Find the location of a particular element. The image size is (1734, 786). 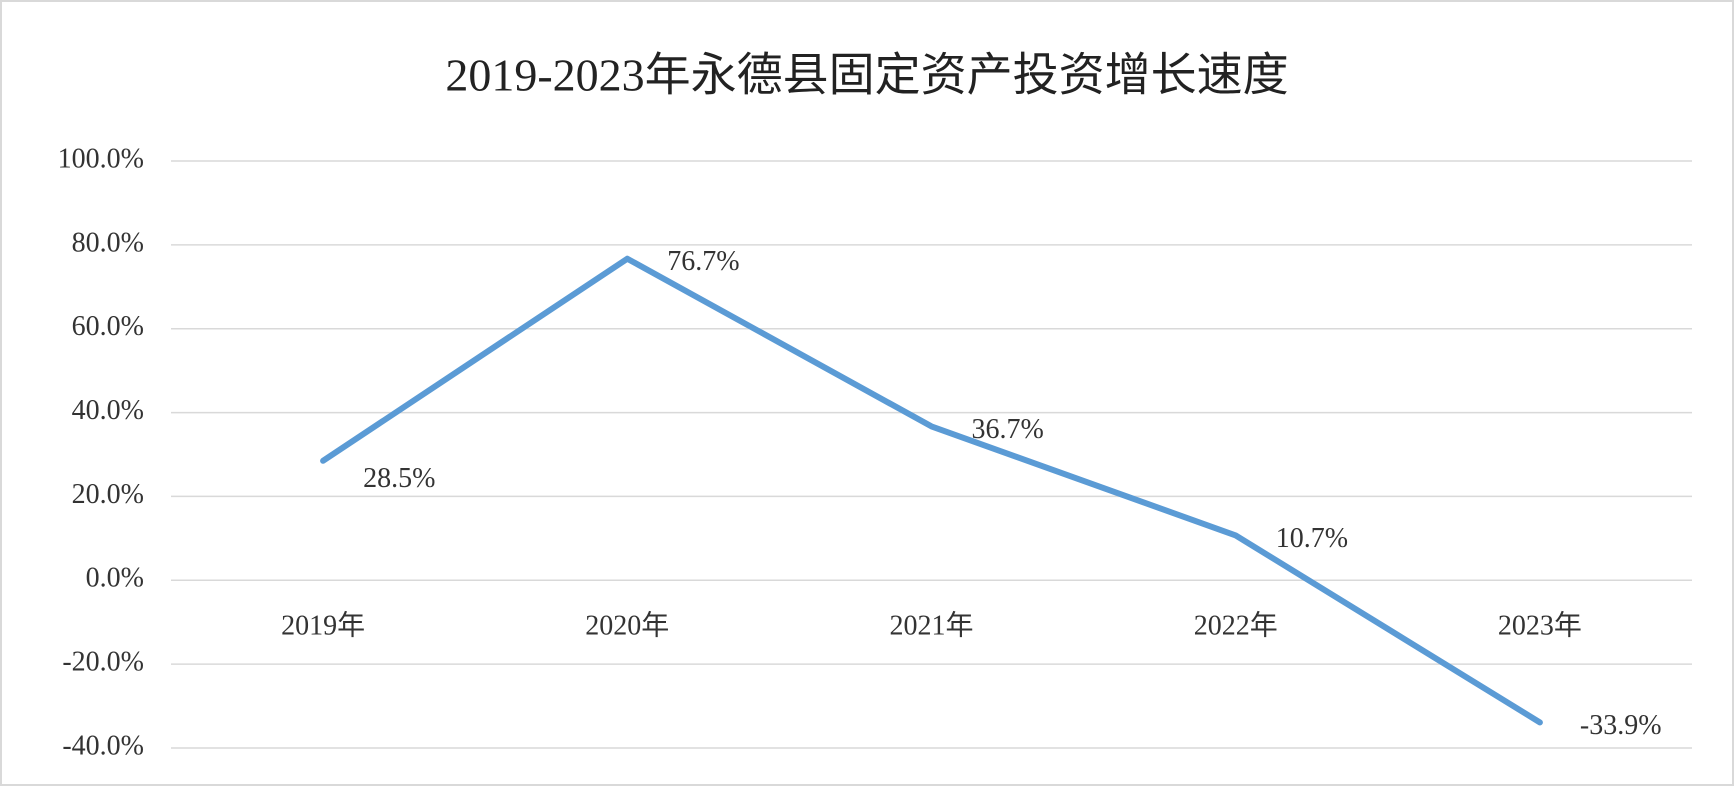

data-label: 28.5% is located at coordinates (399, 478).